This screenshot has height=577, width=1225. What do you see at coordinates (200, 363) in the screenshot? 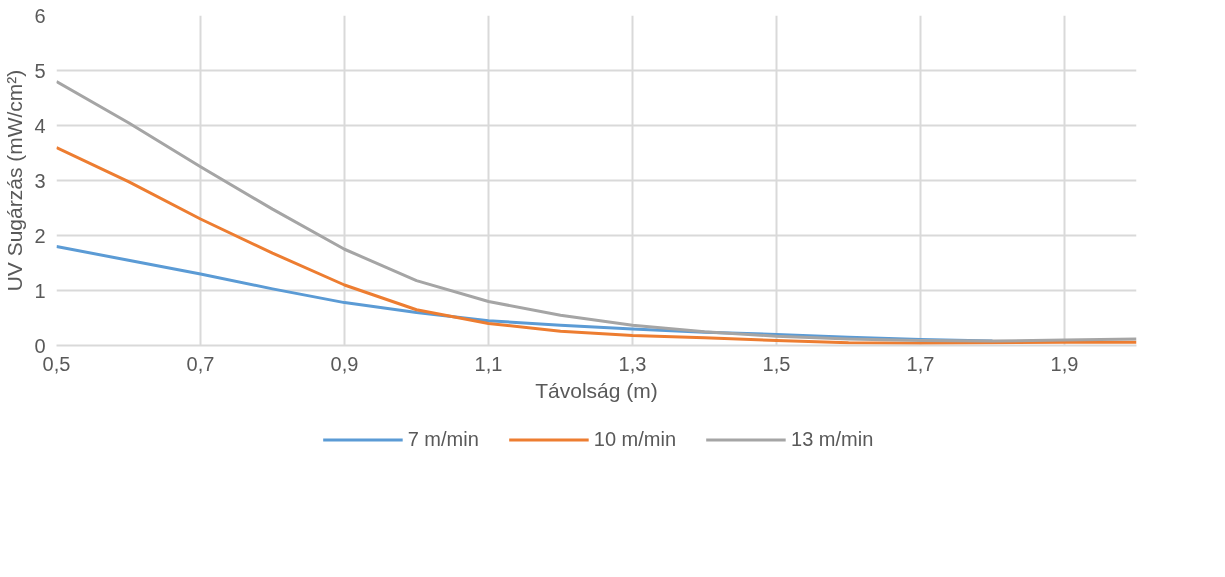
I see `x-tick-label: 0,7` at bounding box center [200, 363].